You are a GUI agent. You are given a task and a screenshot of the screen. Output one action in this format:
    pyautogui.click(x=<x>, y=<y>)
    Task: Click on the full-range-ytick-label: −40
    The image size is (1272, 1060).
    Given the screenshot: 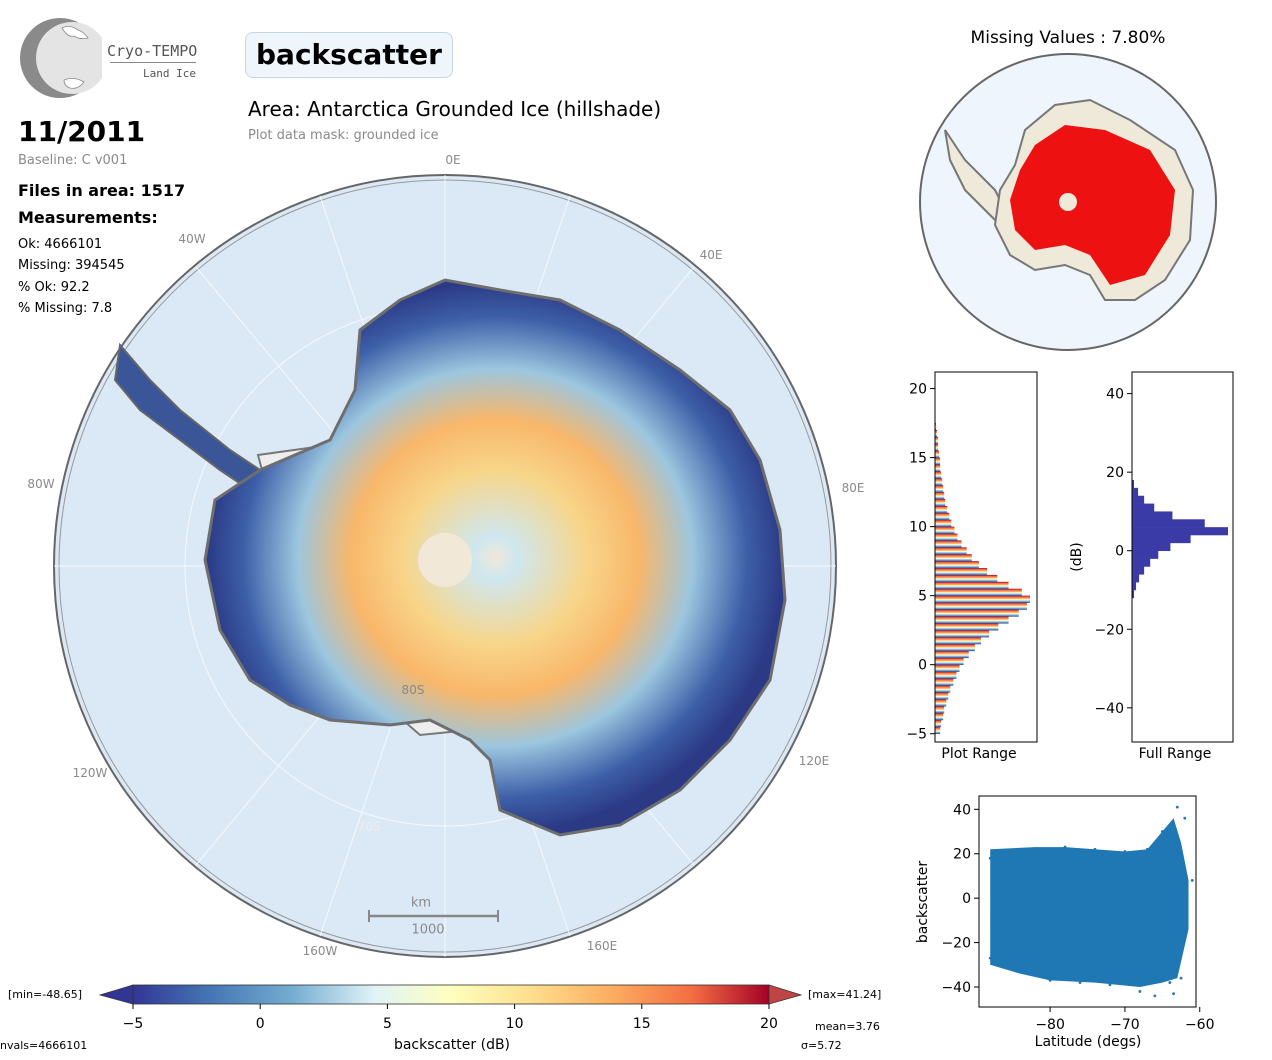 What is the action you would take?
    pyautogui.click(x=1109, y=709)
    